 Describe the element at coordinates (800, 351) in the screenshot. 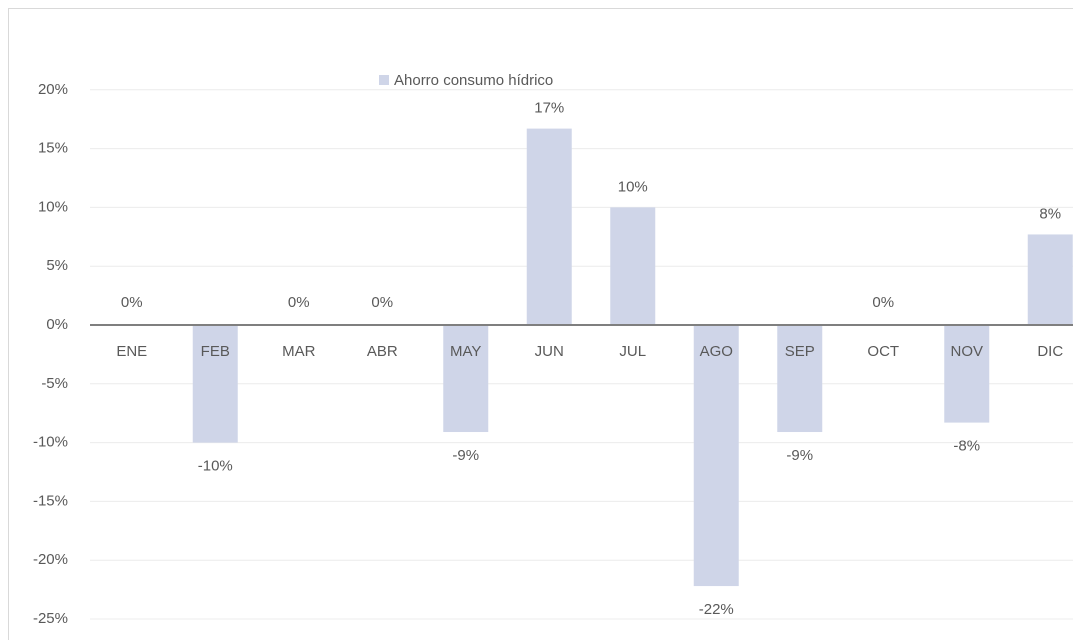

I see `x-tick-label: SEP` at that location.